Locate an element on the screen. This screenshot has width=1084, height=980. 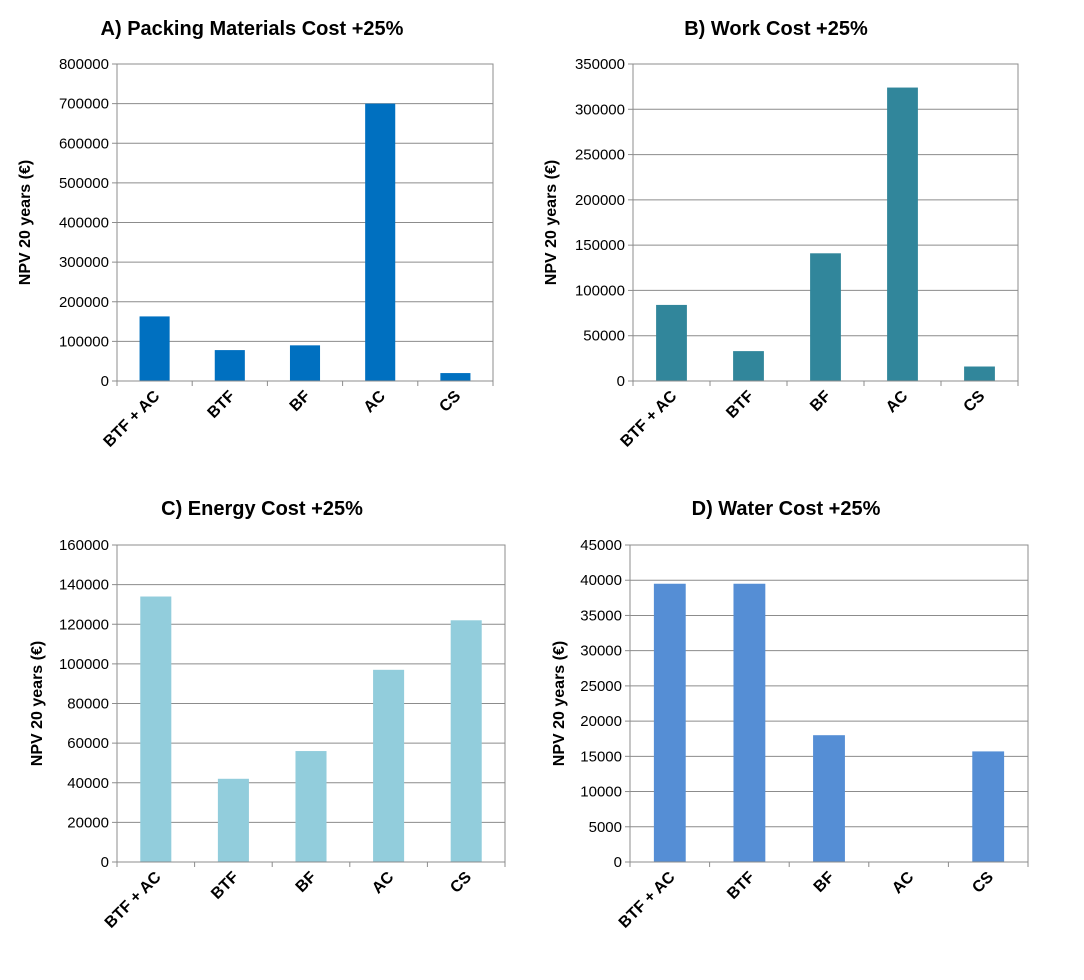
y-tick-label: 10000 is located at coordinates (601, 792).